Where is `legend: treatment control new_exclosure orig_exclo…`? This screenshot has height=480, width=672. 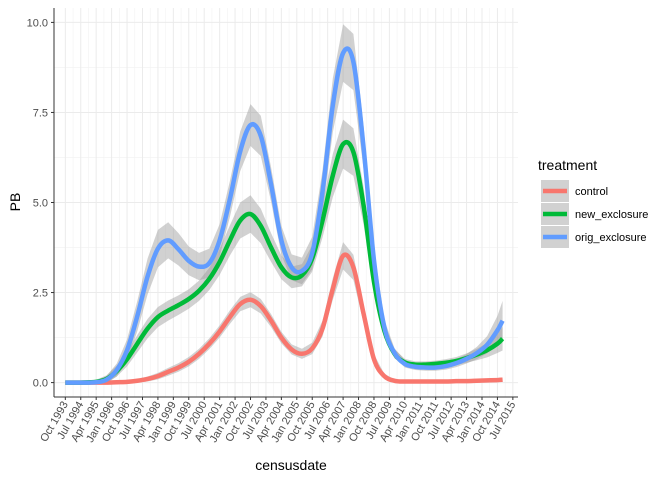
legend: treatment control new_exclosure orig_exclo… is located at coordinates (593, 202).